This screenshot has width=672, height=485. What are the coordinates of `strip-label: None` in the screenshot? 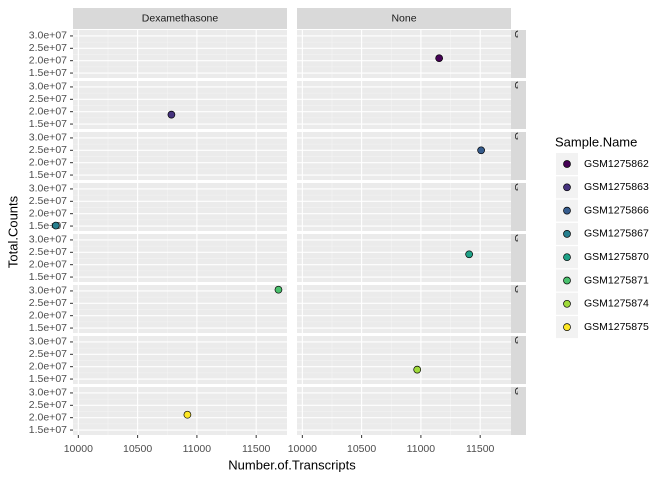 It's located at (403, 18).